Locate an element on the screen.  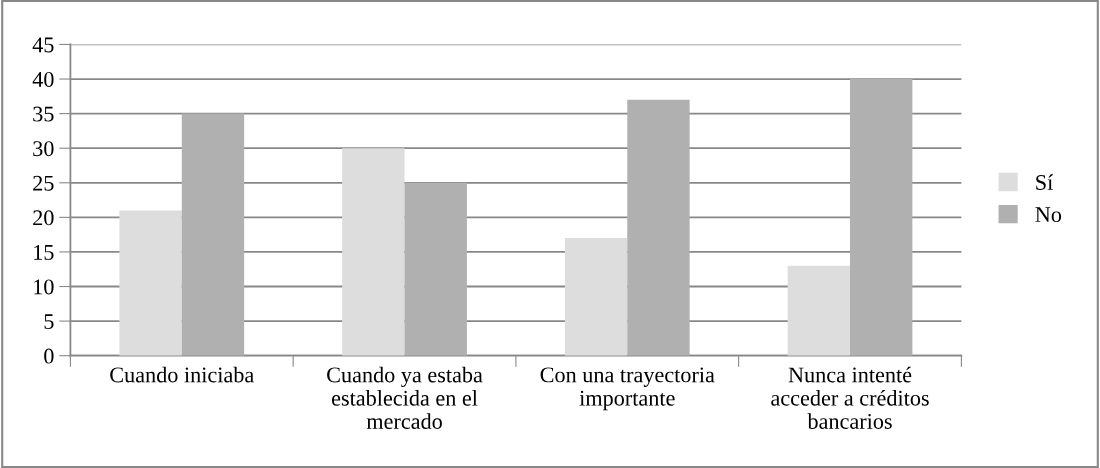
y-tick-label: 30 is located at coordinates (43, 149).